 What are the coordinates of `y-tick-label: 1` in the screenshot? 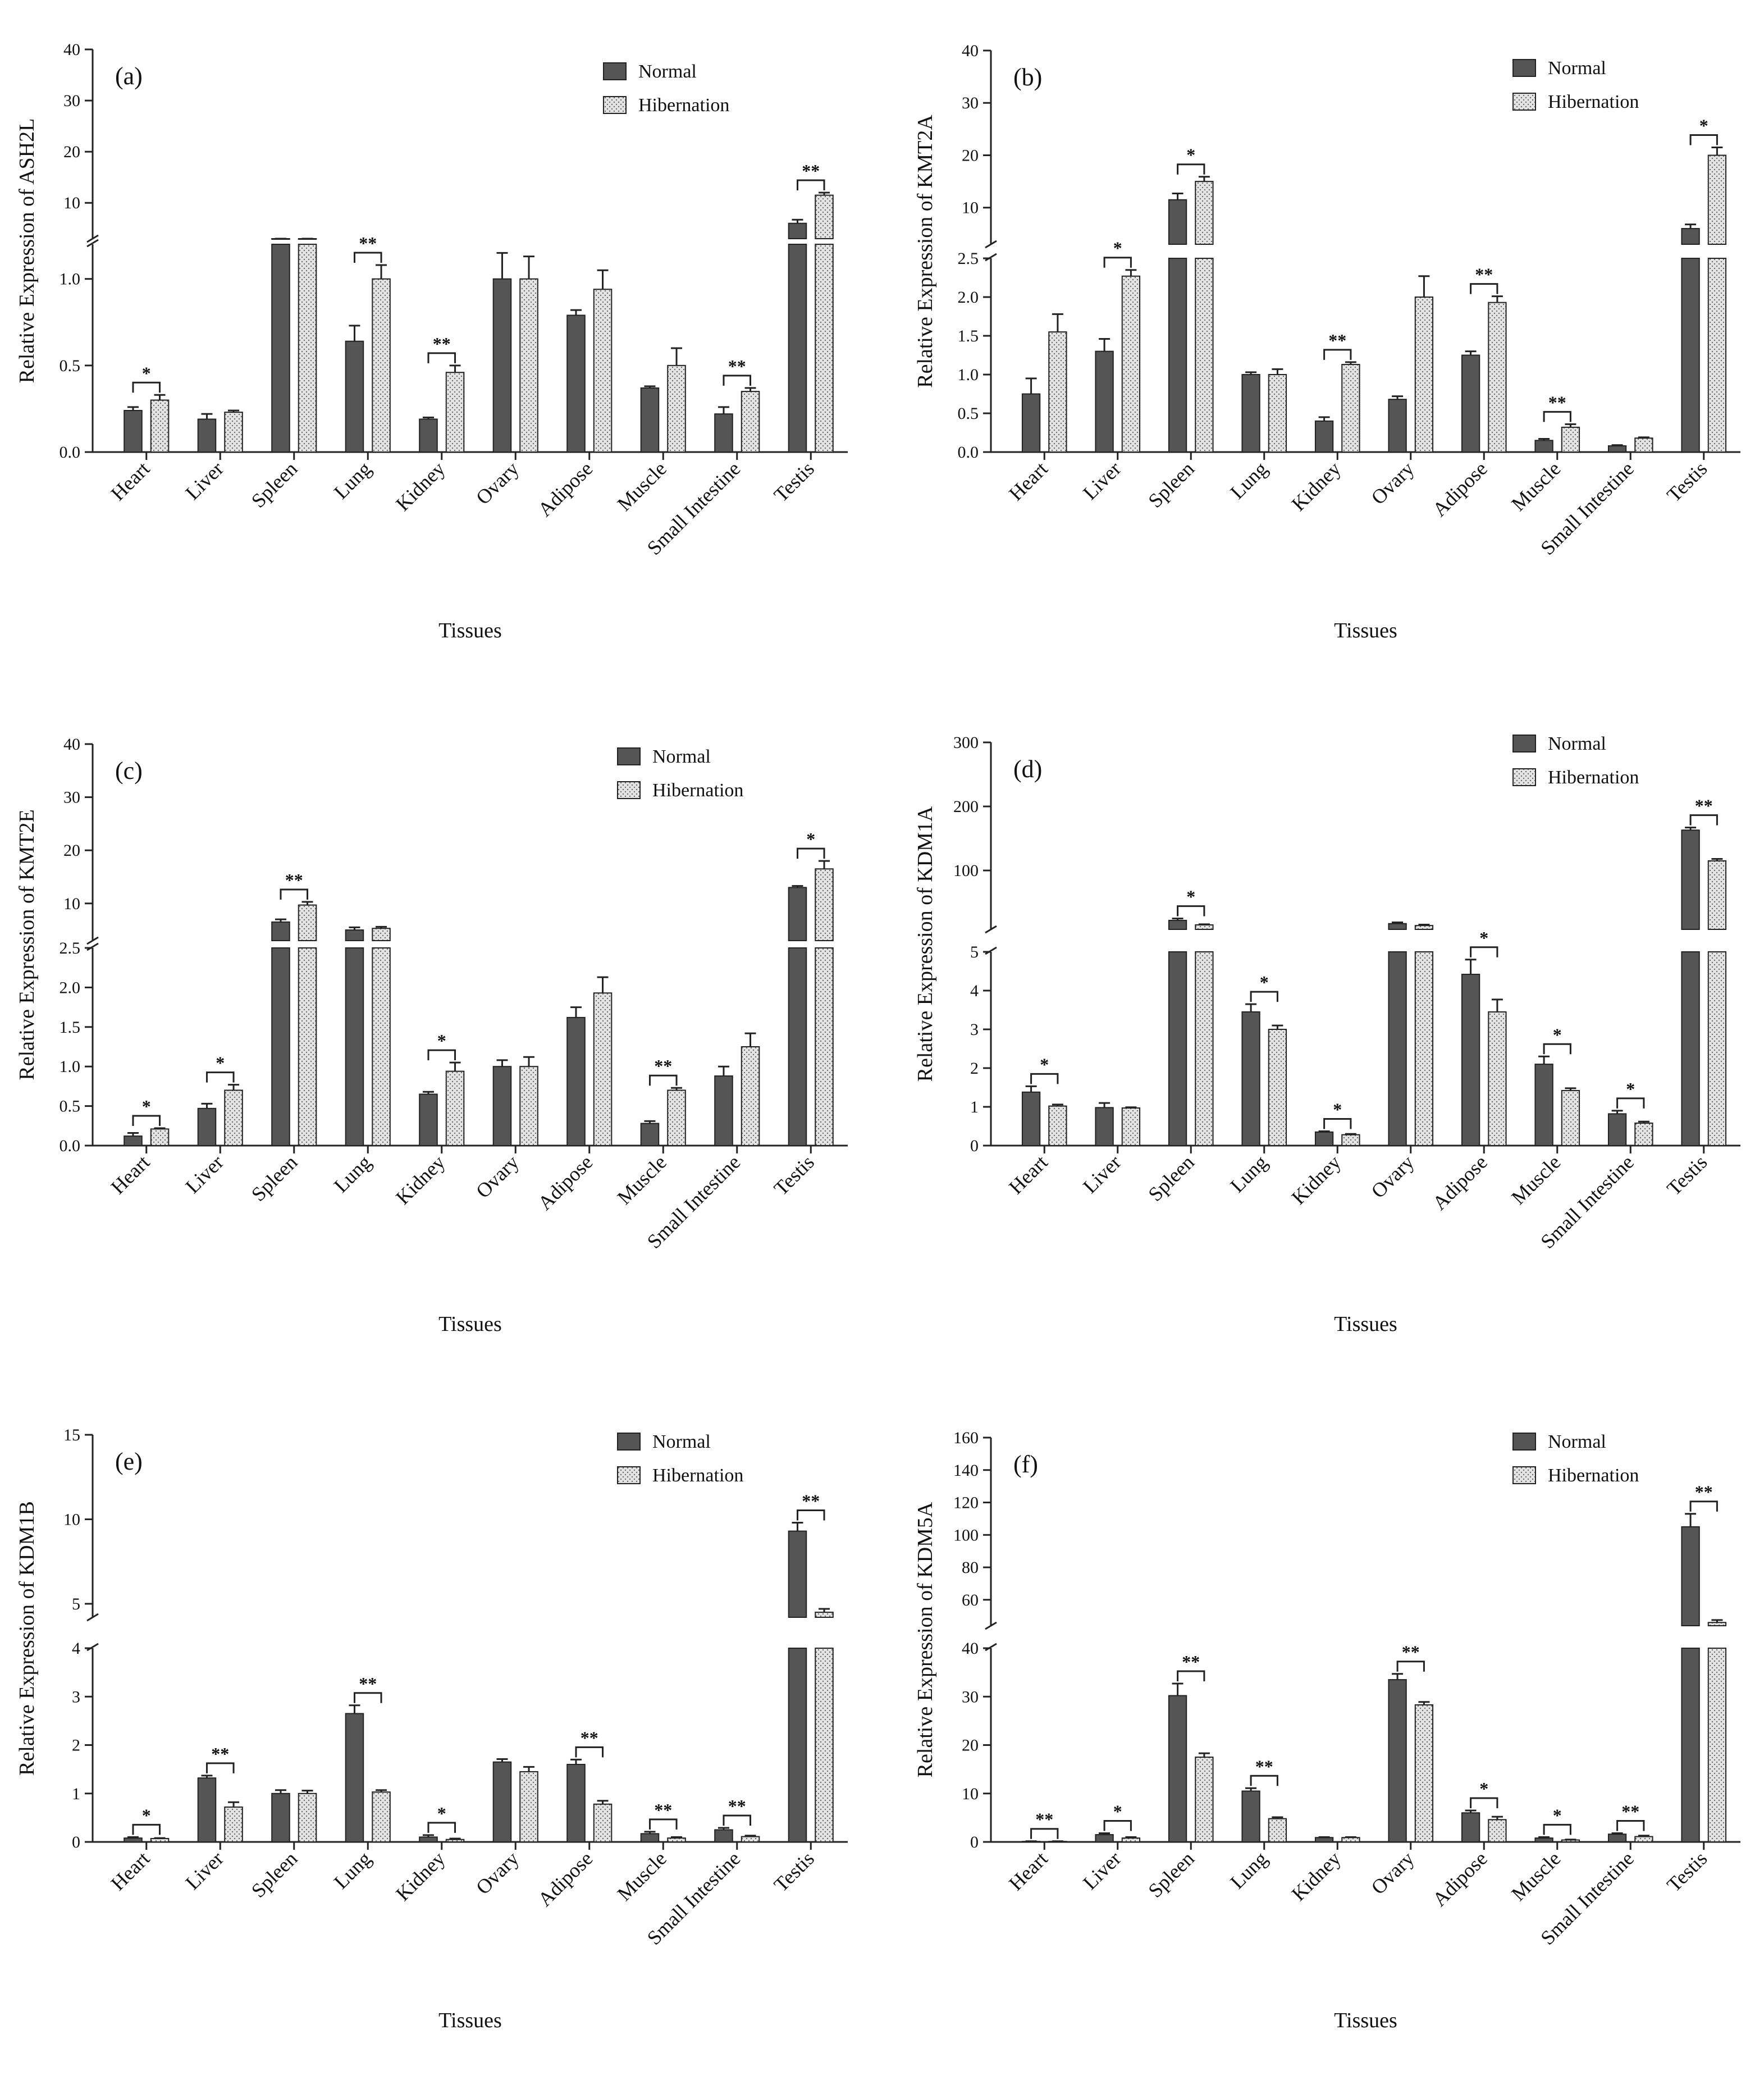 It's located at (974, 1107).